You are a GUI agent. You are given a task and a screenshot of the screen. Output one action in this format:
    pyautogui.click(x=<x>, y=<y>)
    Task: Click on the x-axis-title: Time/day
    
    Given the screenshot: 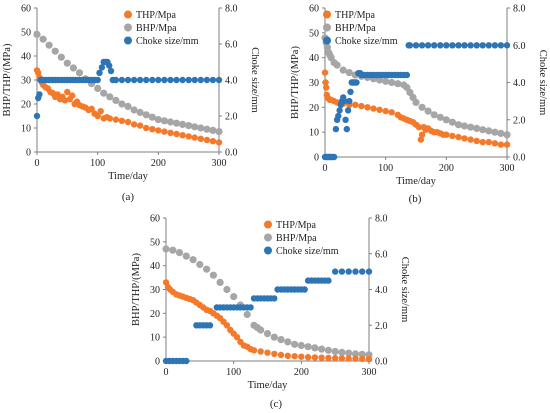 What is the action you would take?
    pyautogui.click(x=128, y=176)
    